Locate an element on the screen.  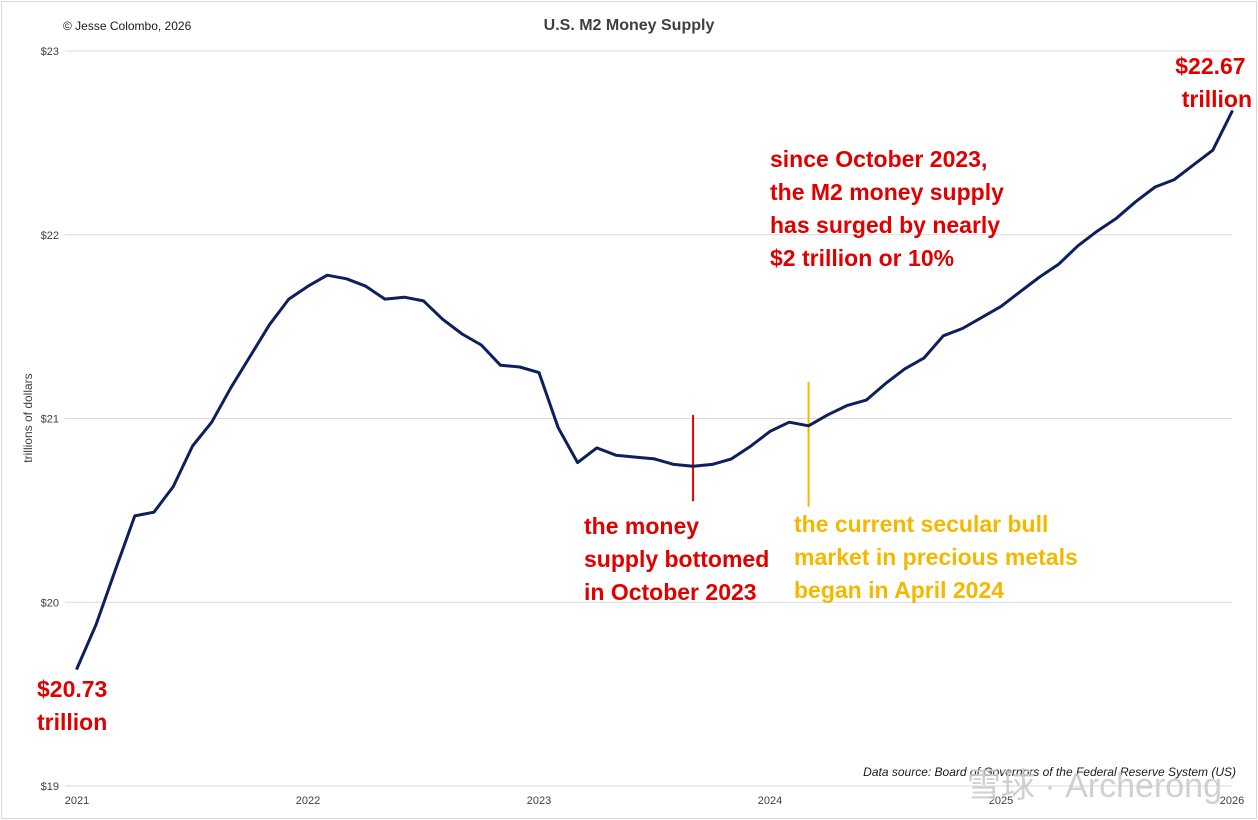
x-tick-label: 2026 is located at coordinates (1232, 801).